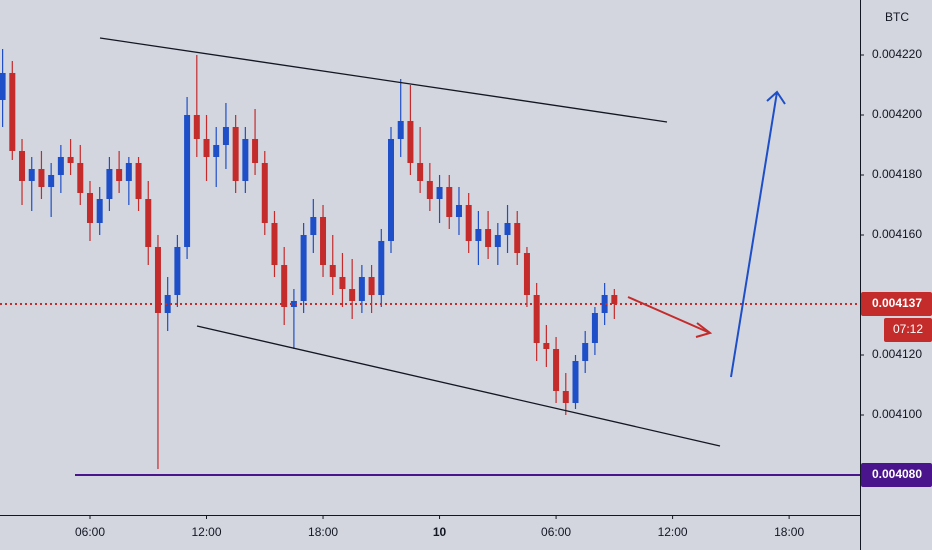 The height and width of the screenshot is (550, 932). I want to click on blue-arrow, so click(758, 234).